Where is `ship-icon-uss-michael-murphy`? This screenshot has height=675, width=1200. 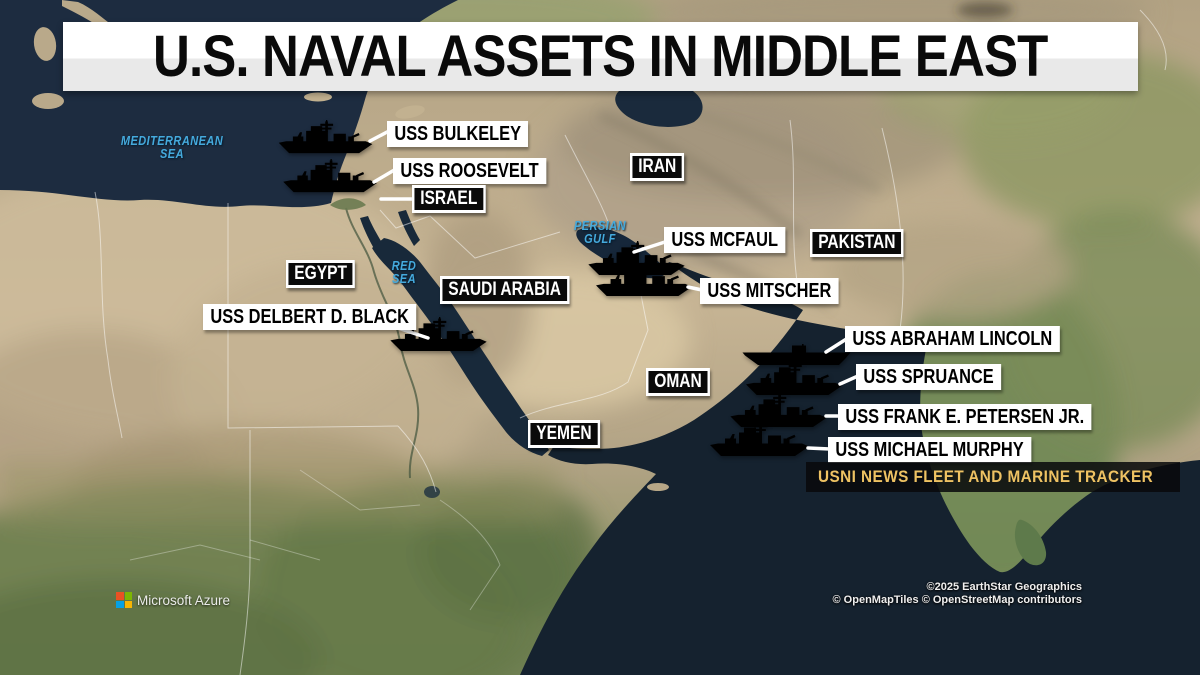 ship-icon-uss-michael-murphy is located at coordinates (760, 439).